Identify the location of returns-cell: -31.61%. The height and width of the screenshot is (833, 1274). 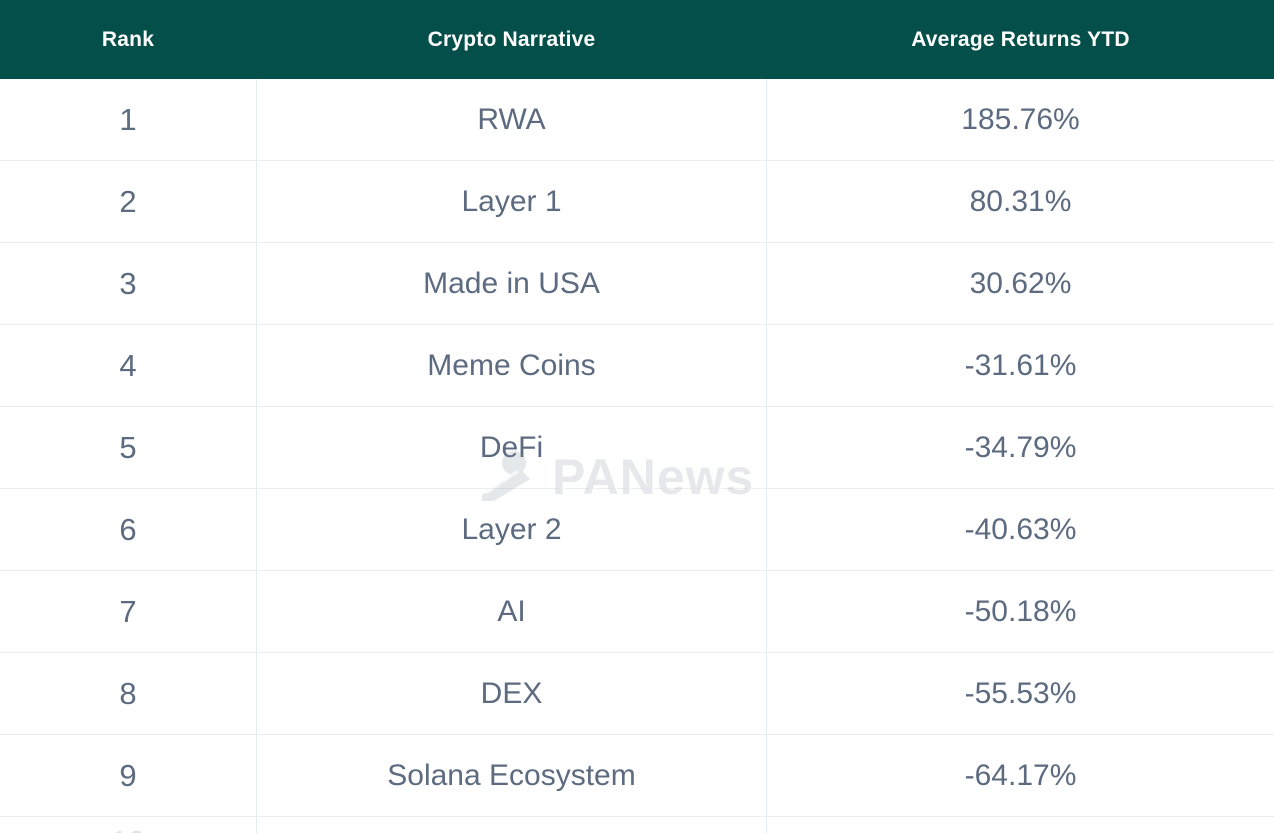
(1020, 365).